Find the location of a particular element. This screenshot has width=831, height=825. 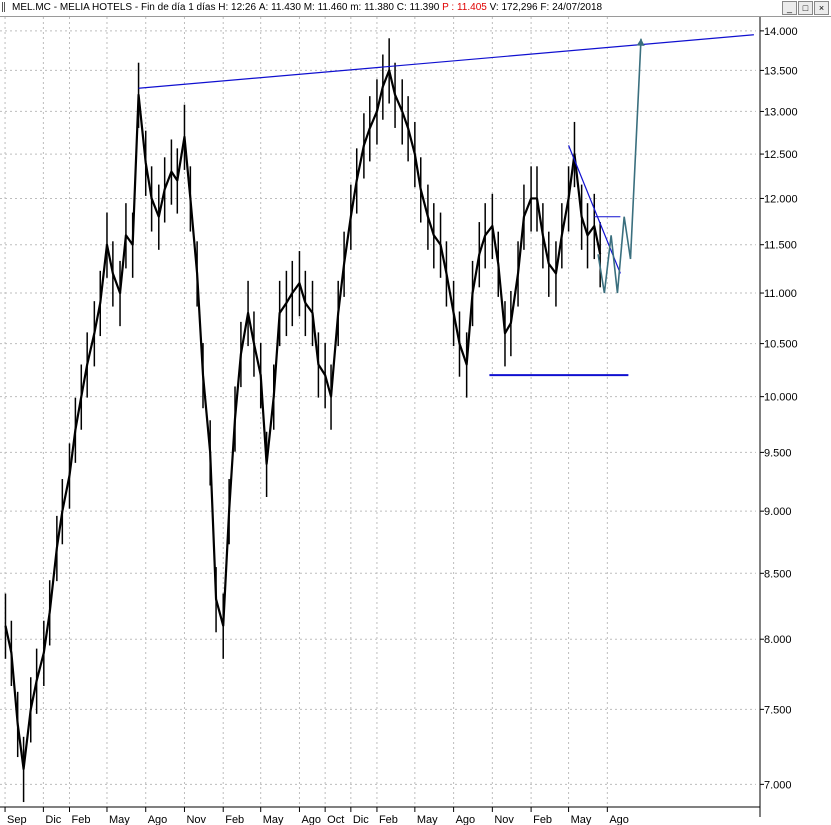

drag-grip-icon is located at coordinates (4, 7).